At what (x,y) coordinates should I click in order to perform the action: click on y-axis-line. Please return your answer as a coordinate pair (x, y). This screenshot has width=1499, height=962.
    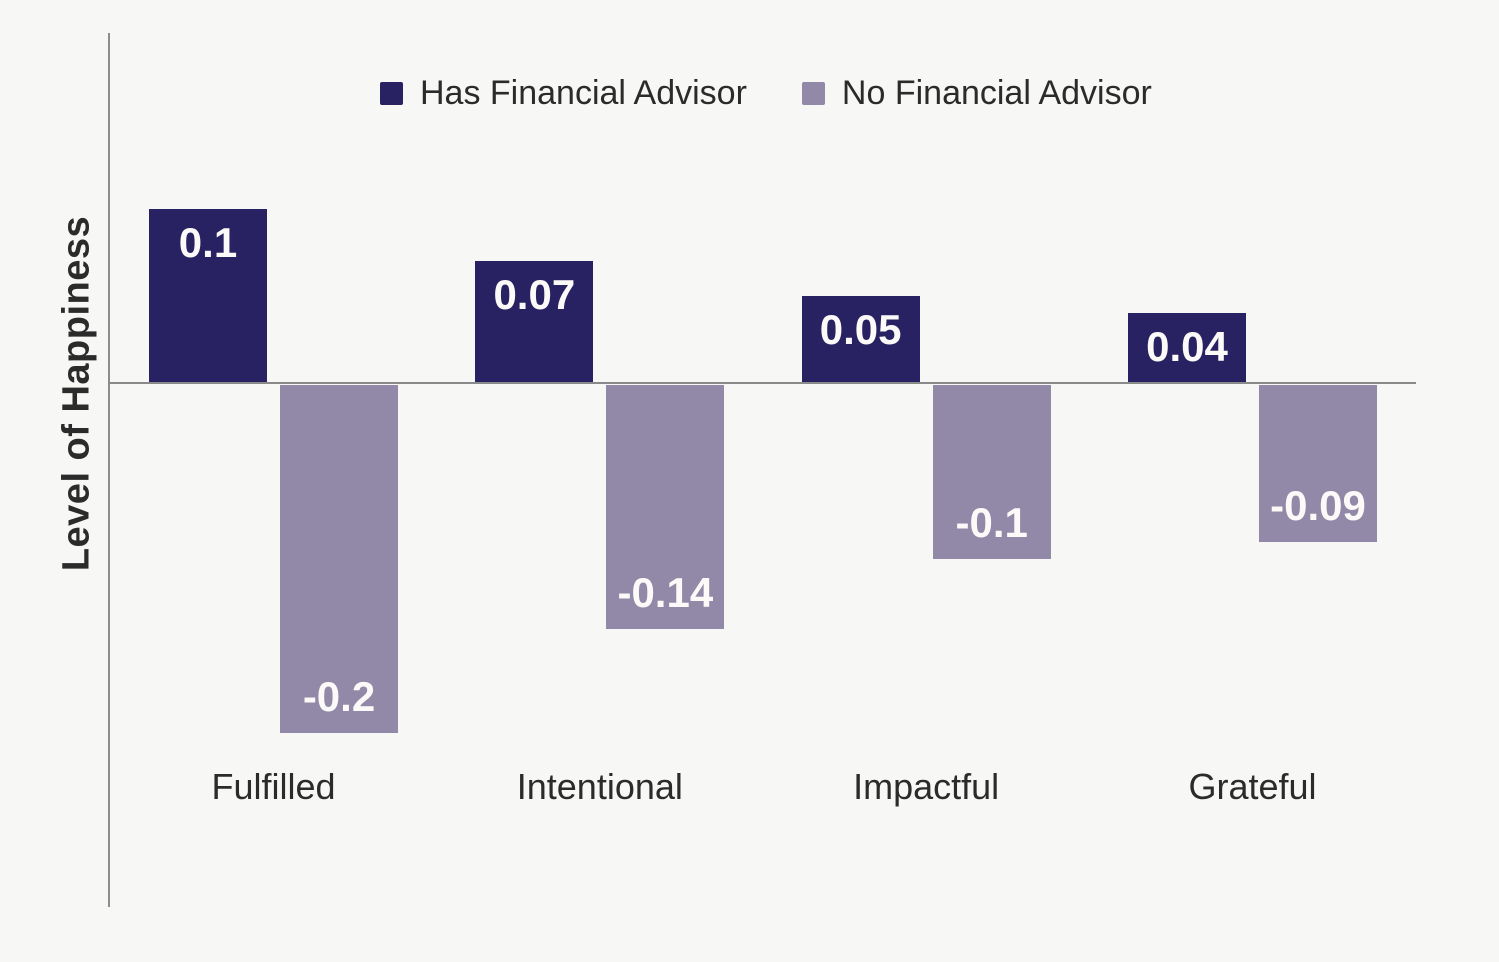
    Looking at the image, I should click on (109, 470).